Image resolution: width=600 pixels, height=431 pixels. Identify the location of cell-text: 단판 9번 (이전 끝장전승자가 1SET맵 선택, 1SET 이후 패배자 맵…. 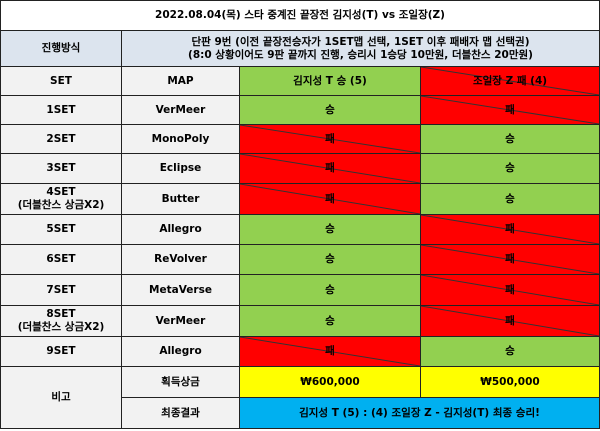
(360, 41).